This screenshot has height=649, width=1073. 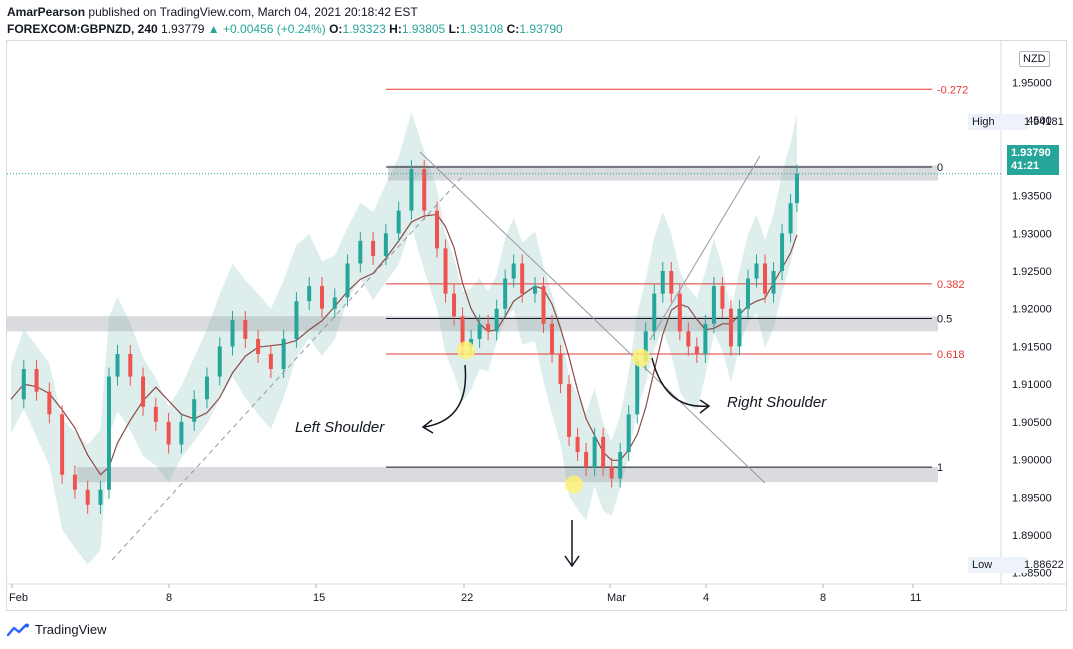 What do you see at coordinates (940, 168) in the screenshot?
I see `fib-label: 0` at bounding box center [940, 168].